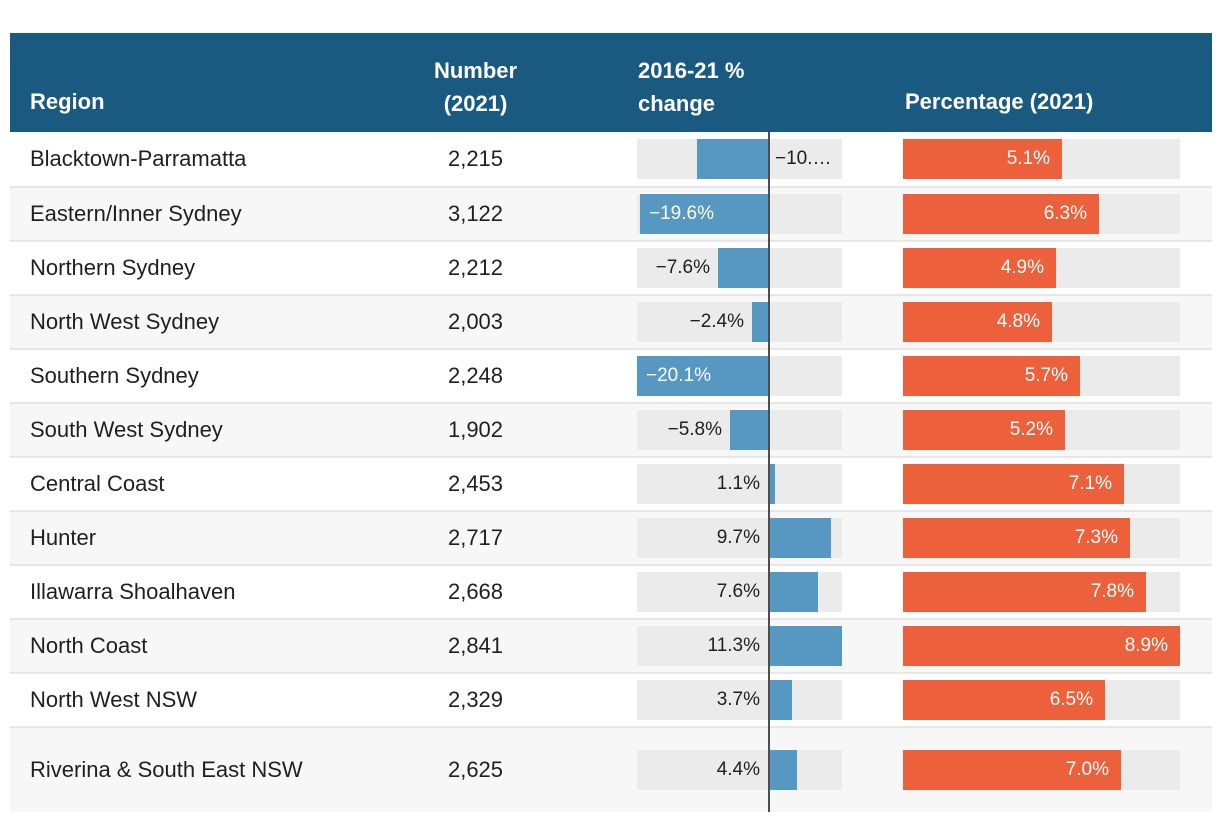 The image size is (1220, 822). What do you see at coordinates (114, 699) in the screenshot?
I see `region-cell: North West NSW` at bounding box center [114, 699].